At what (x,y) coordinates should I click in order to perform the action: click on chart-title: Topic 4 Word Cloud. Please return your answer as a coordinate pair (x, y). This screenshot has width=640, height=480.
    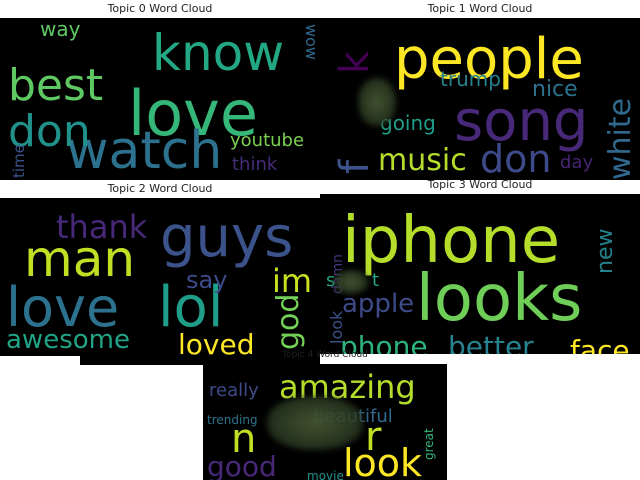
    Looking at the image, I should click on (325, 355).